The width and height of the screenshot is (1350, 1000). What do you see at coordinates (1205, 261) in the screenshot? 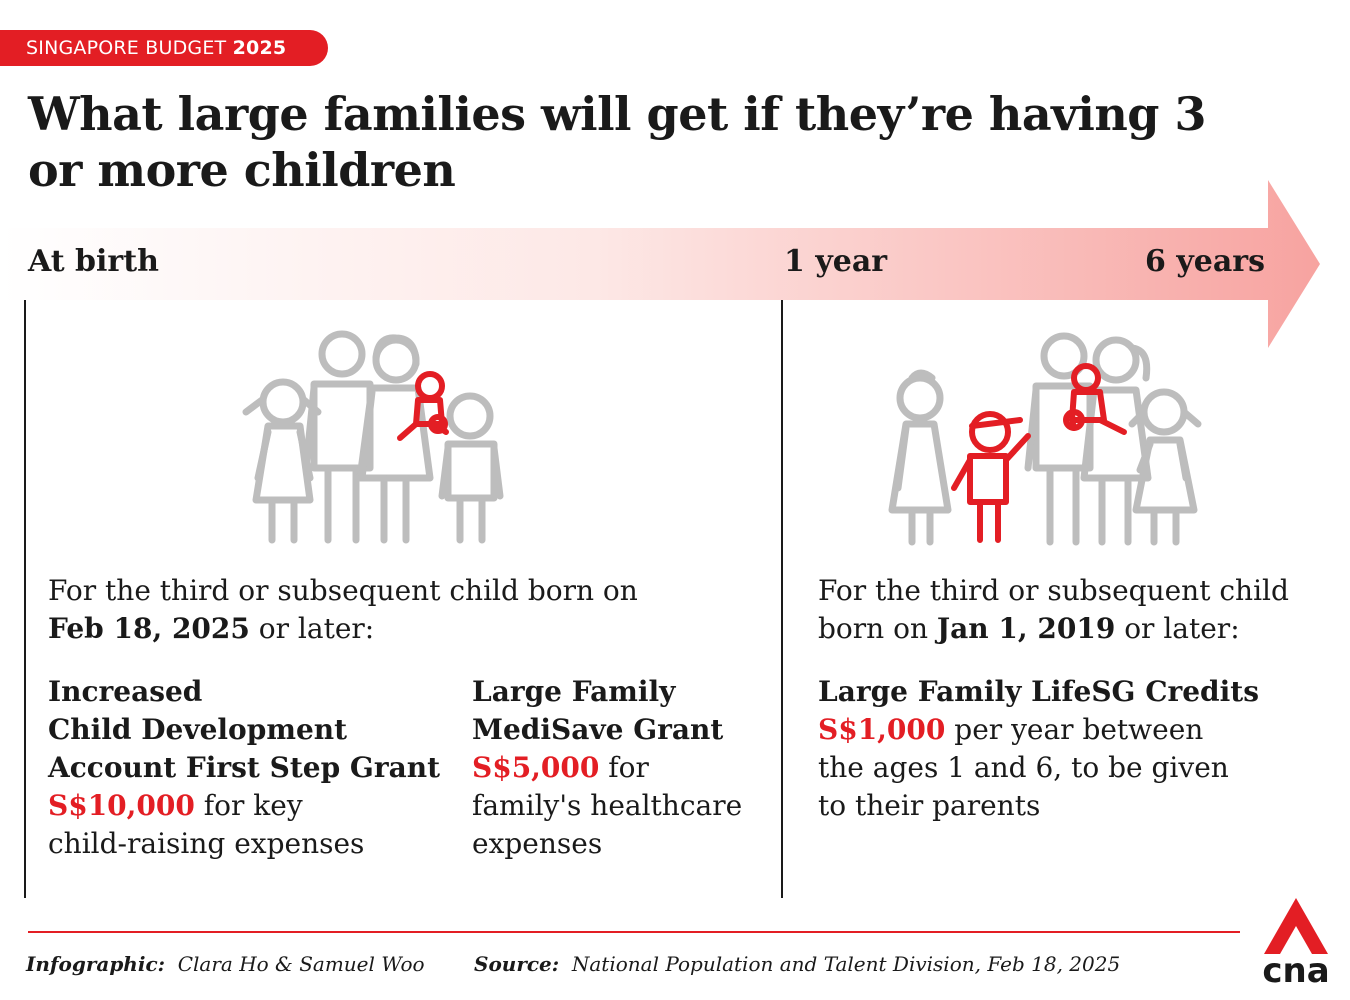
I see `timeline-label-6-years: 6 years` at bounding box center [1205, 261].